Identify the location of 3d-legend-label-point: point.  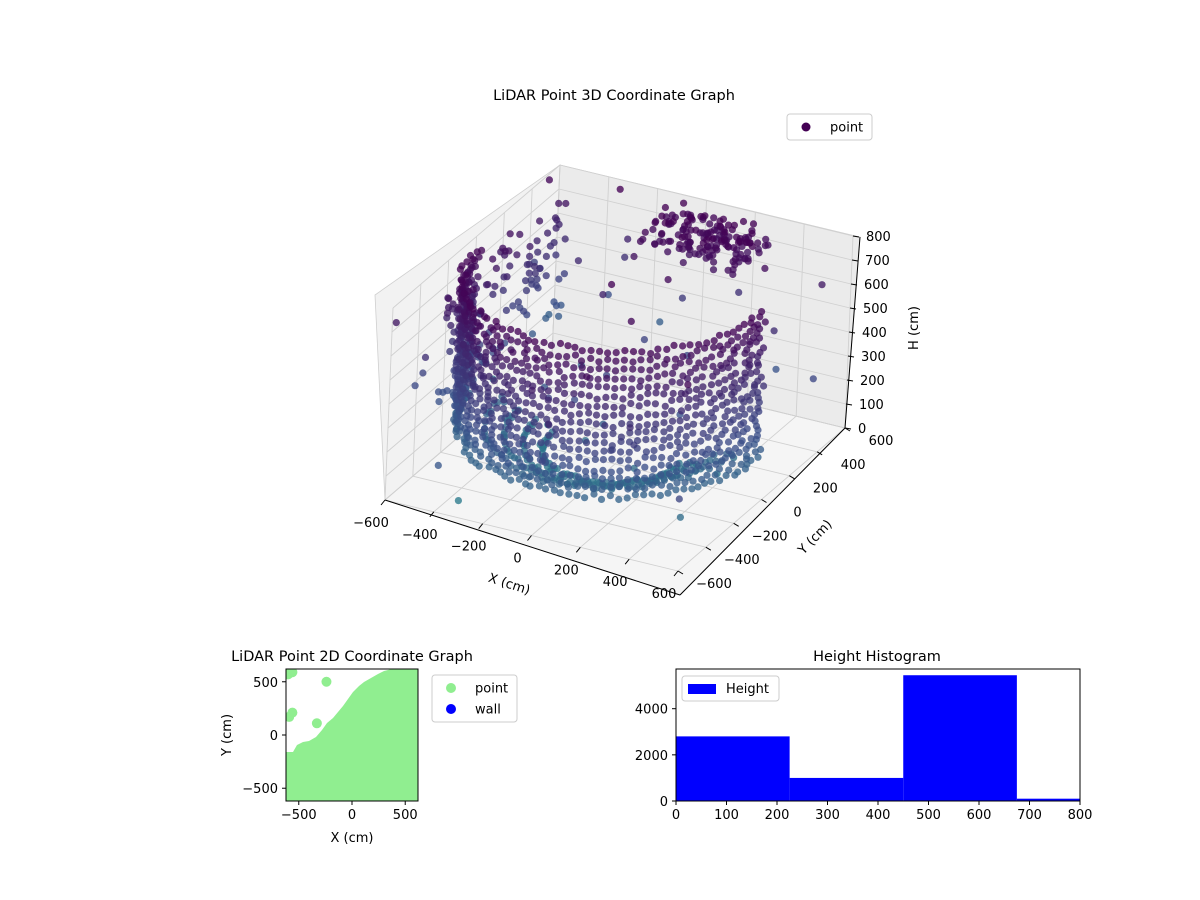
(846, 128).